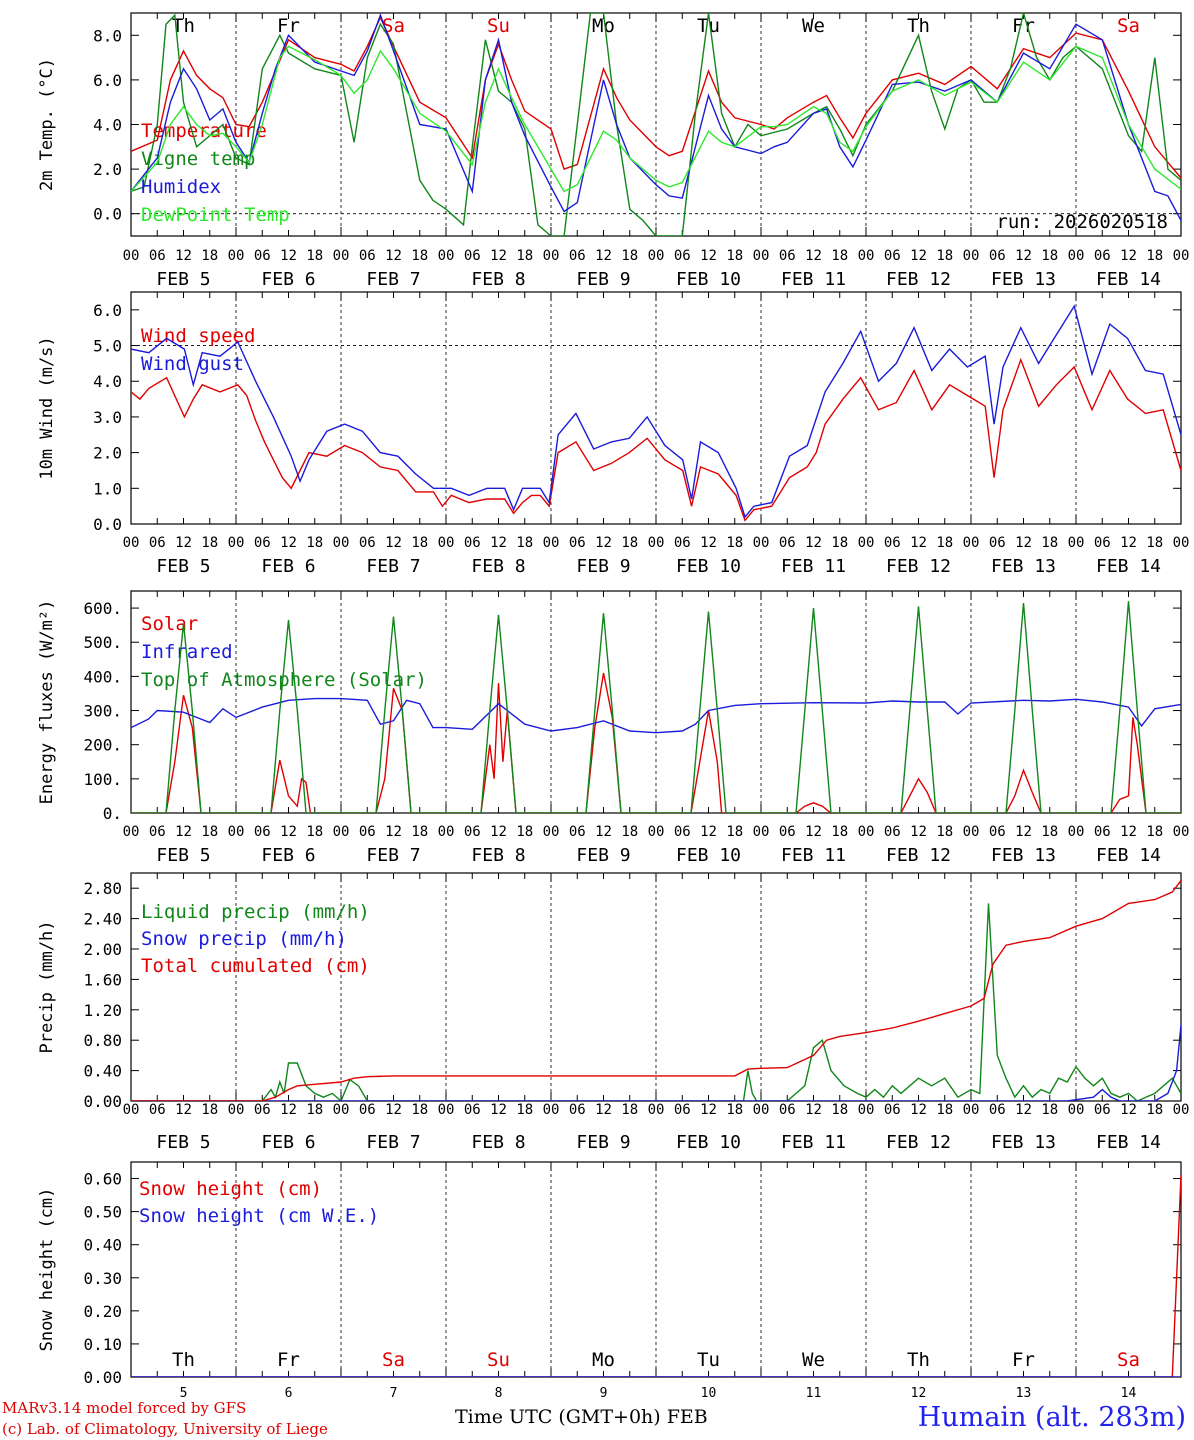 This screenshot has height=1440, width=1194. Describe the element at coordinates (393, 855) in the screenshot. I see `date-label: FEB 7` at that location.